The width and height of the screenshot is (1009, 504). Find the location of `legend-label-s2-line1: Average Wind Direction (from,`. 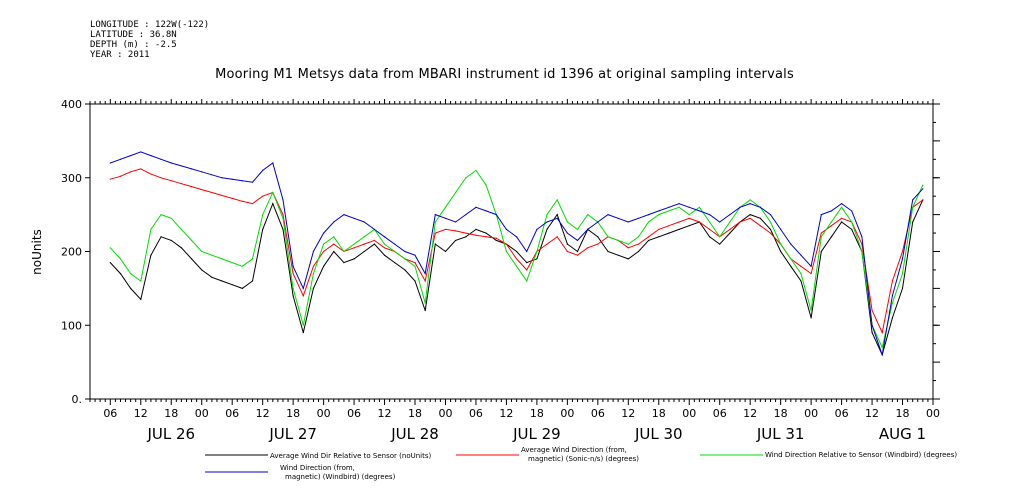

legend-label-s2-line1: Average Wind Direction (from, is located at coordinates (574, 450).